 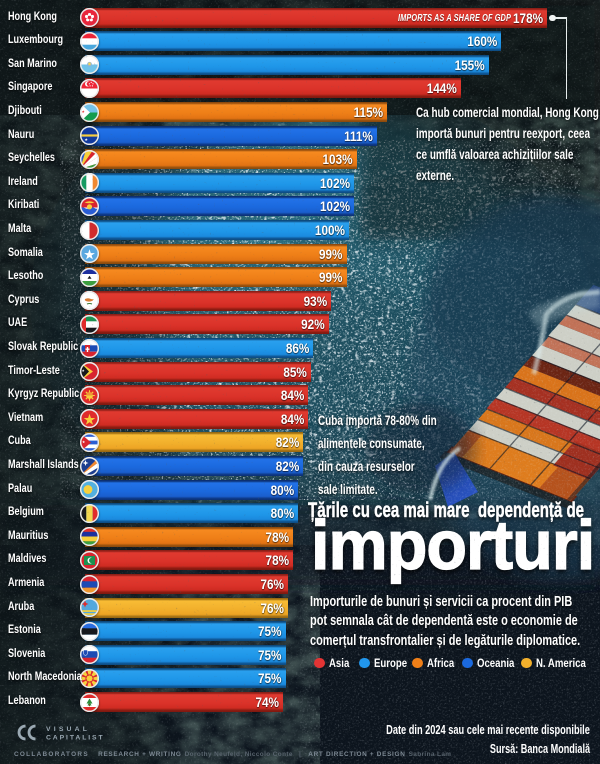 What do you see at coordinates (75, 738) in the screenshot?
I see `svg-text: CAPITALIST` at bounding box center [75, 738].